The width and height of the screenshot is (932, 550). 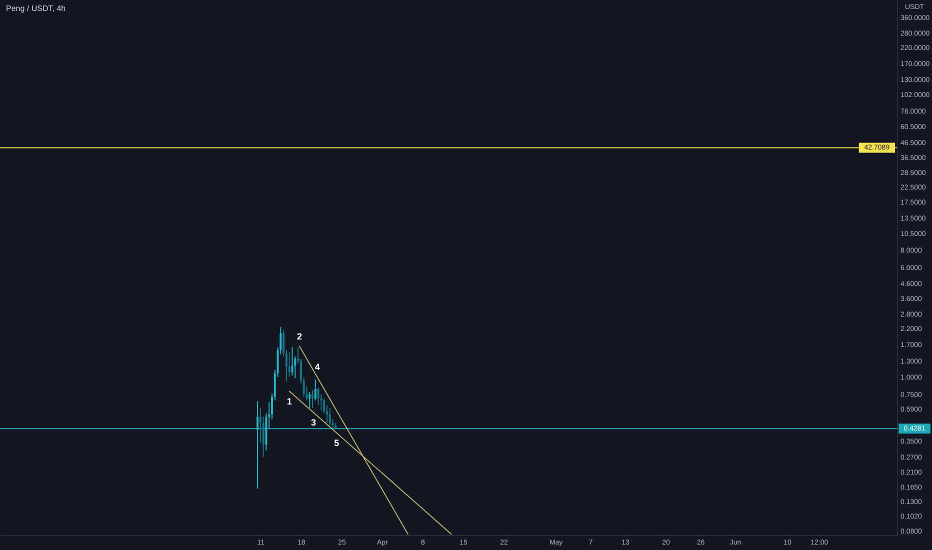 What do you see at coordinates (299, 336) in the screenshot?
I see `annotation: 2` at bounding box center [299, 336].